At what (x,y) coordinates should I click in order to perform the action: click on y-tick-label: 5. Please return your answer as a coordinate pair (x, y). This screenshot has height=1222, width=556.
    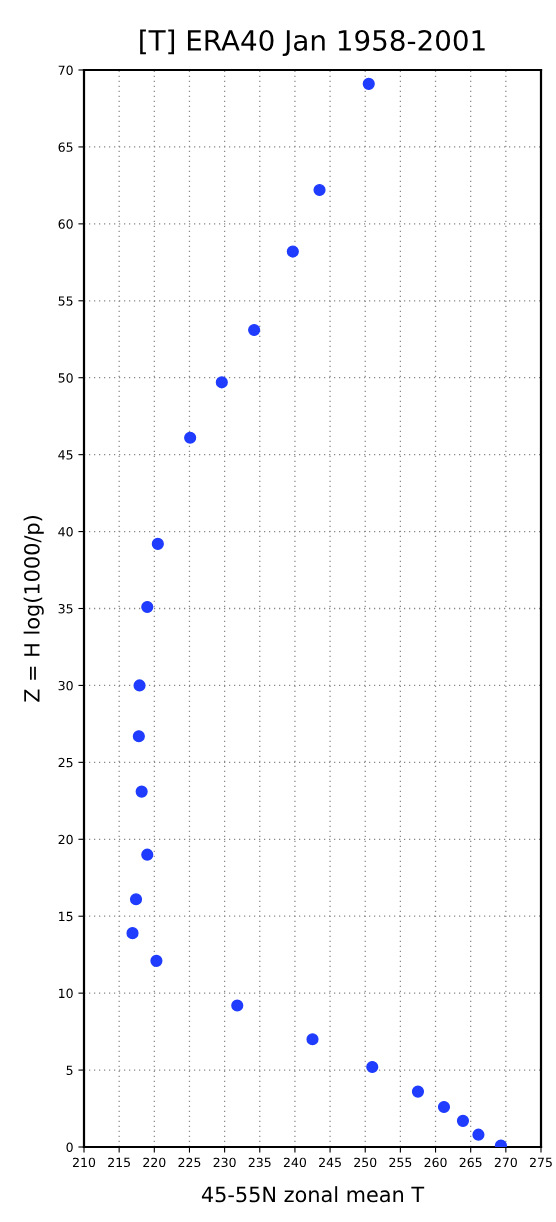
    Looking at the image, I should click on (69, 1070).